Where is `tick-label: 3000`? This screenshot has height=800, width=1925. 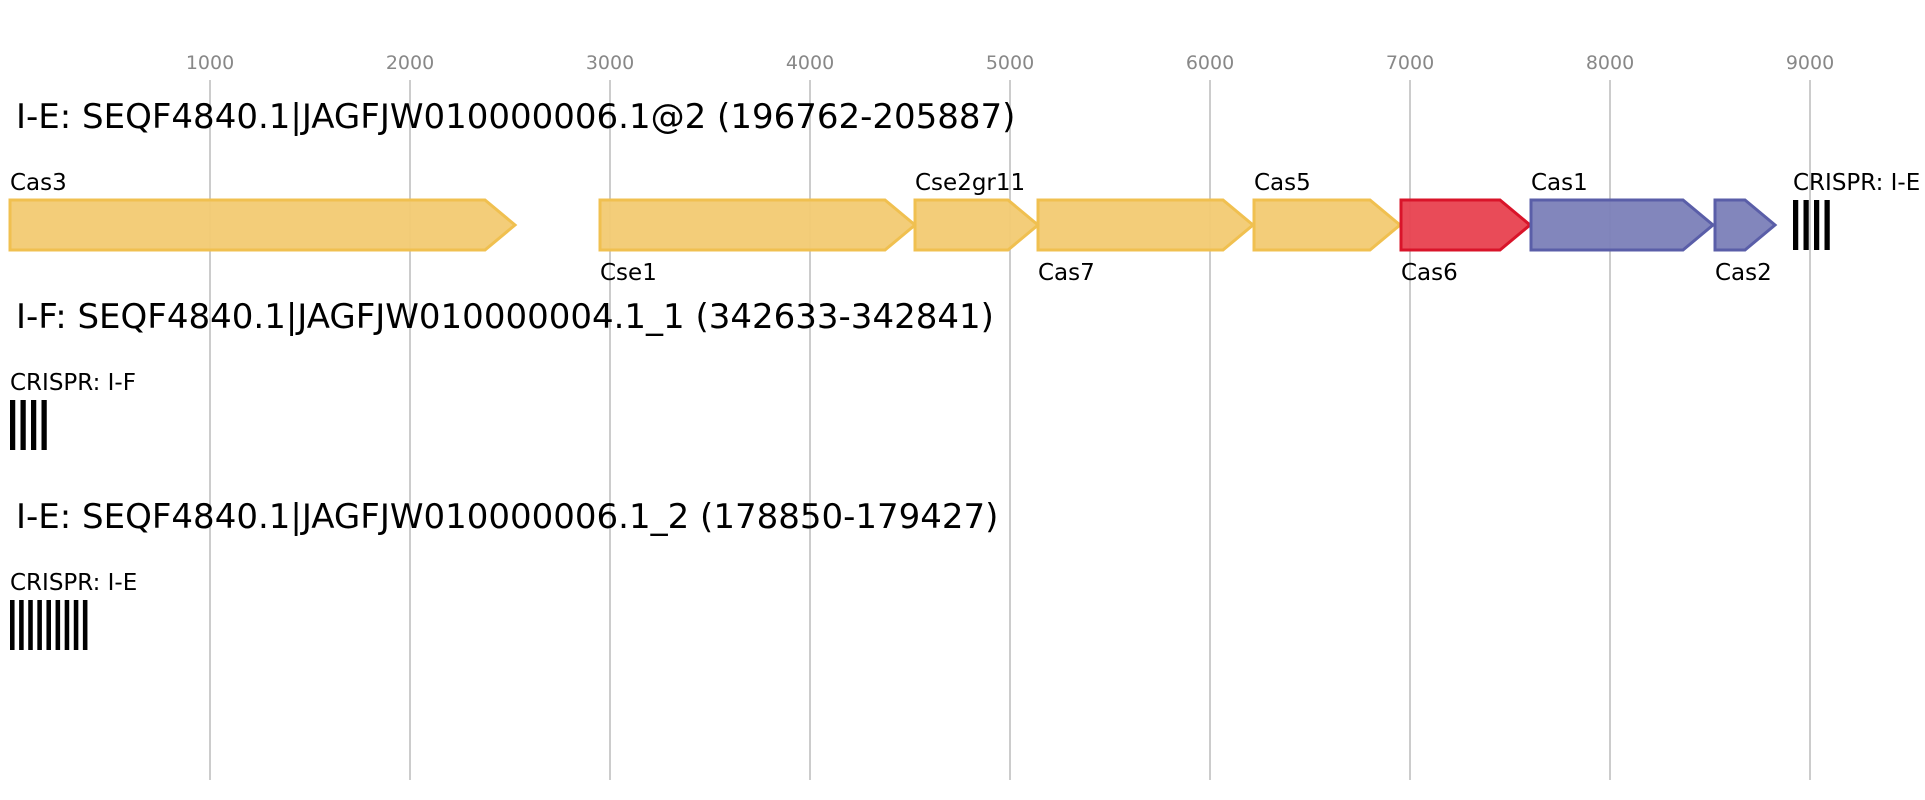 tick-label: 3000 is located at coordinates (610, 63).